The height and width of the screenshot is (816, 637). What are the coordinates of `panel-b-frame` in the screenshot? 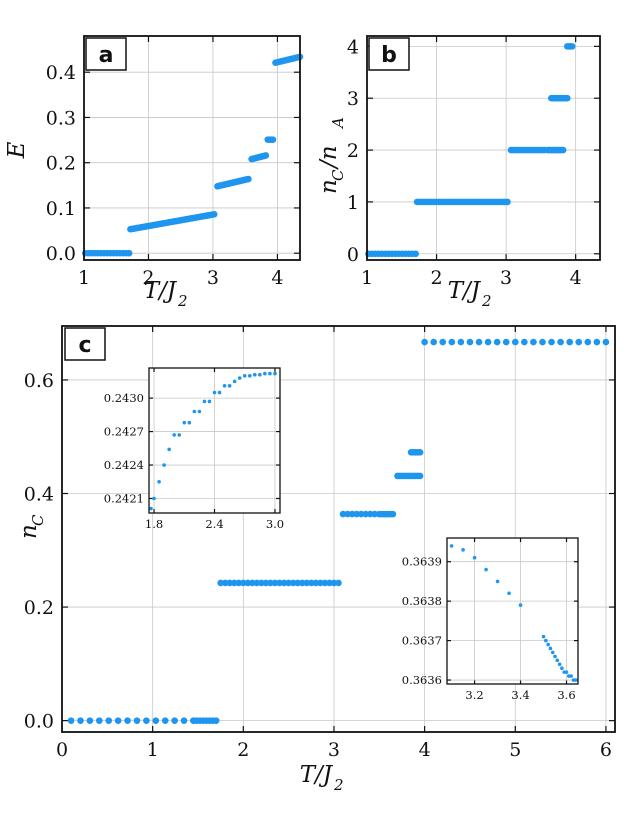 It's located at (483, 148).